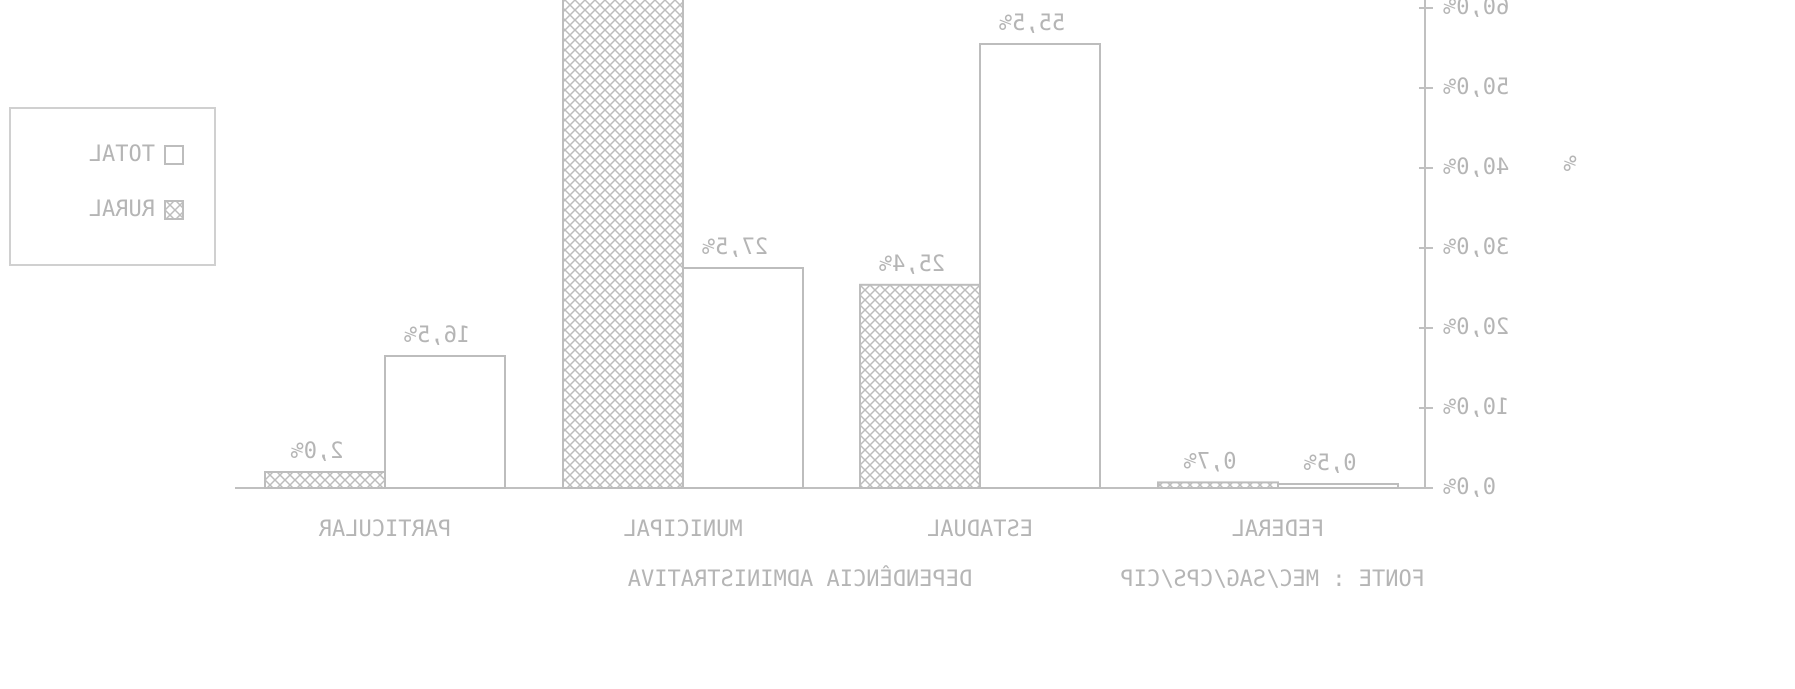 The width and height of the screenshot is (1795, 689). Describe the element at coordinates (1476, 247) in the screenshot. I see `y-tick-label: 30,0%` at that location.